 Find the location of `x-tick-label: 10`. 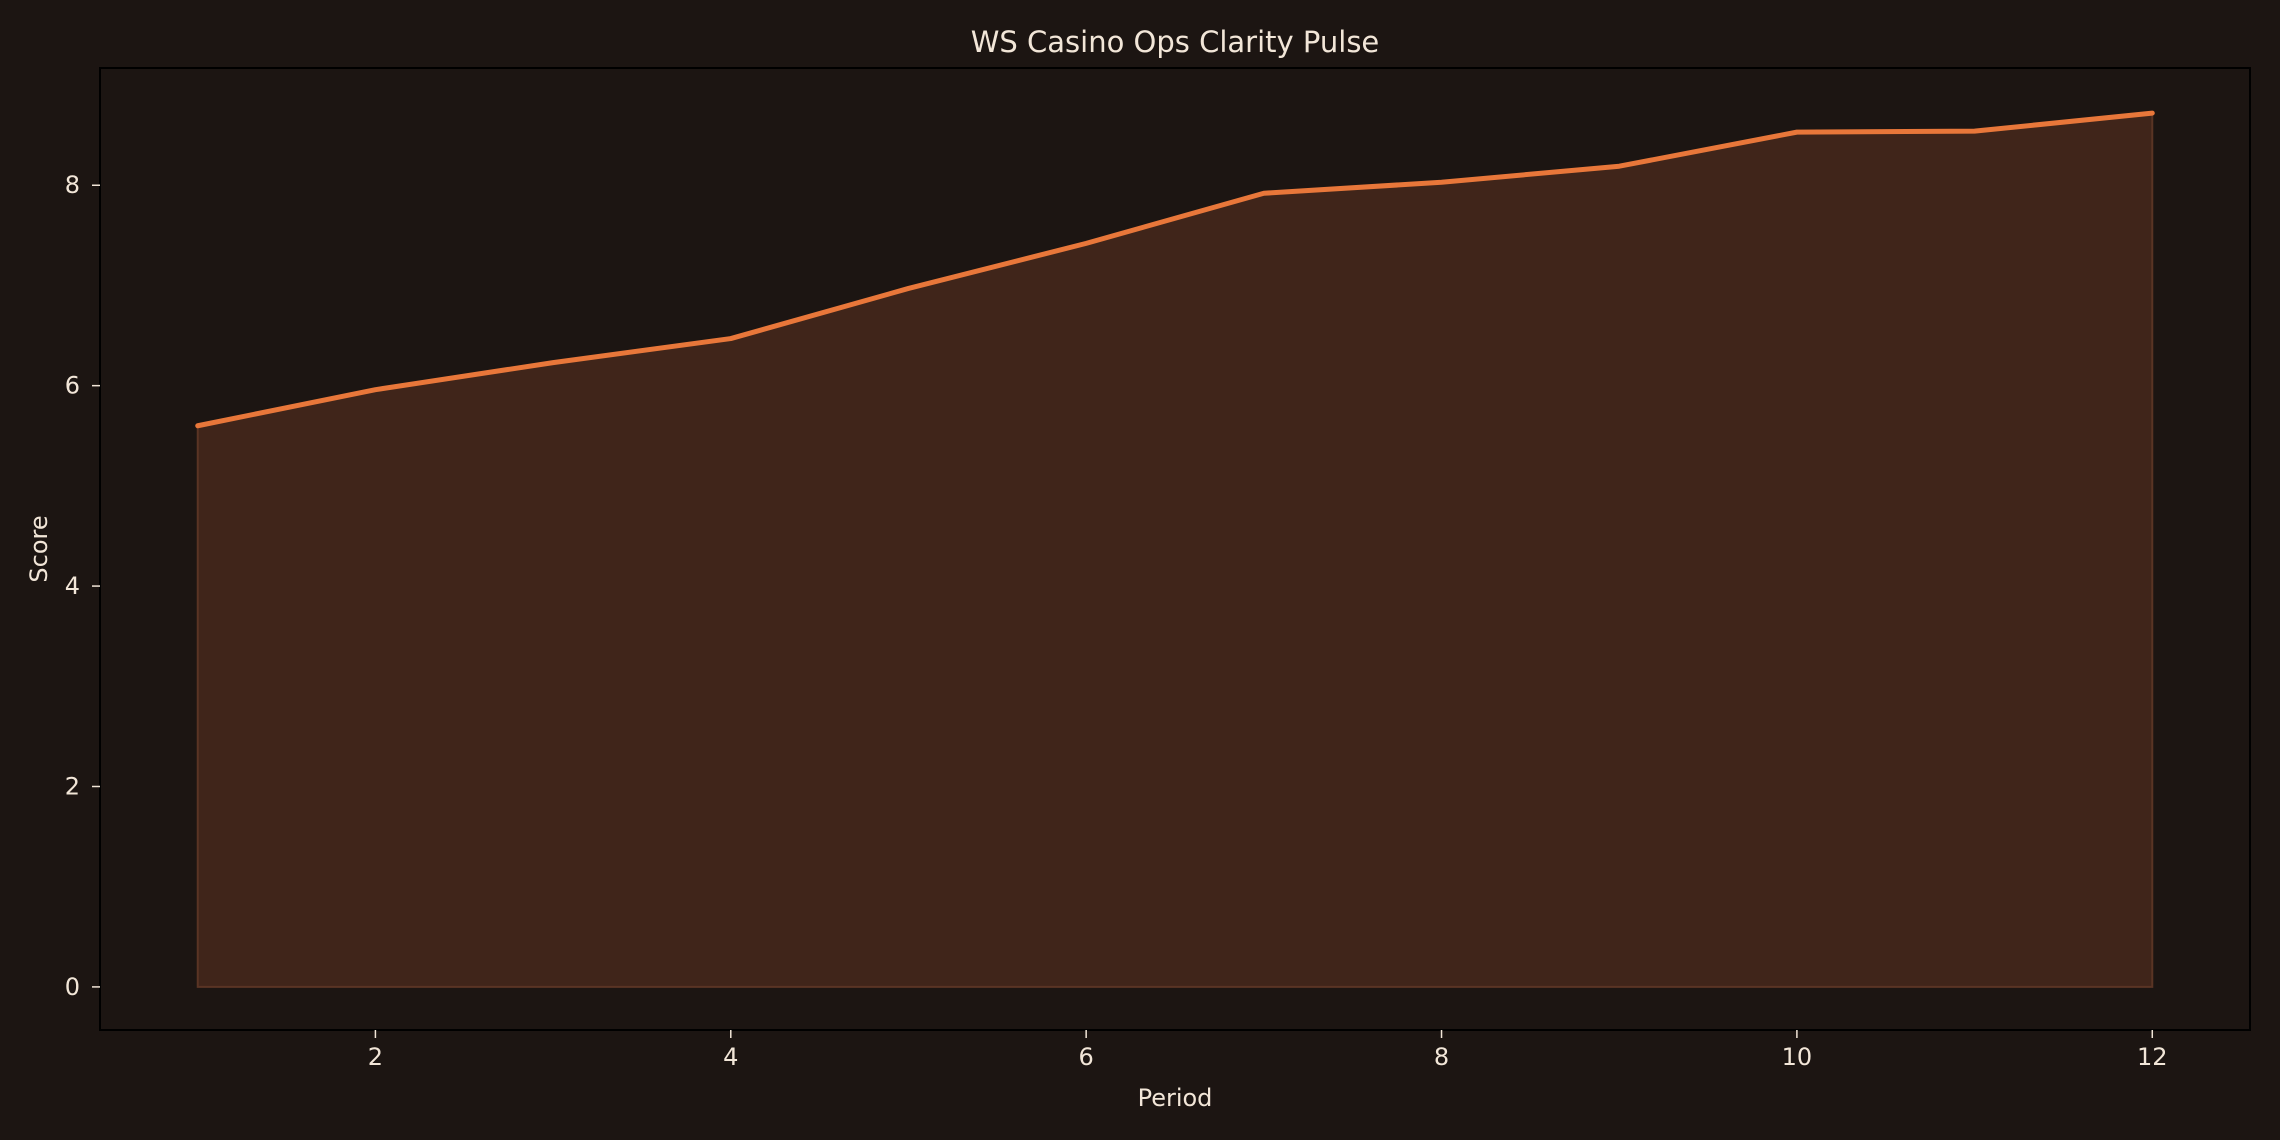

x-tick-label: 10 is located at coordinates (1797, 1057).